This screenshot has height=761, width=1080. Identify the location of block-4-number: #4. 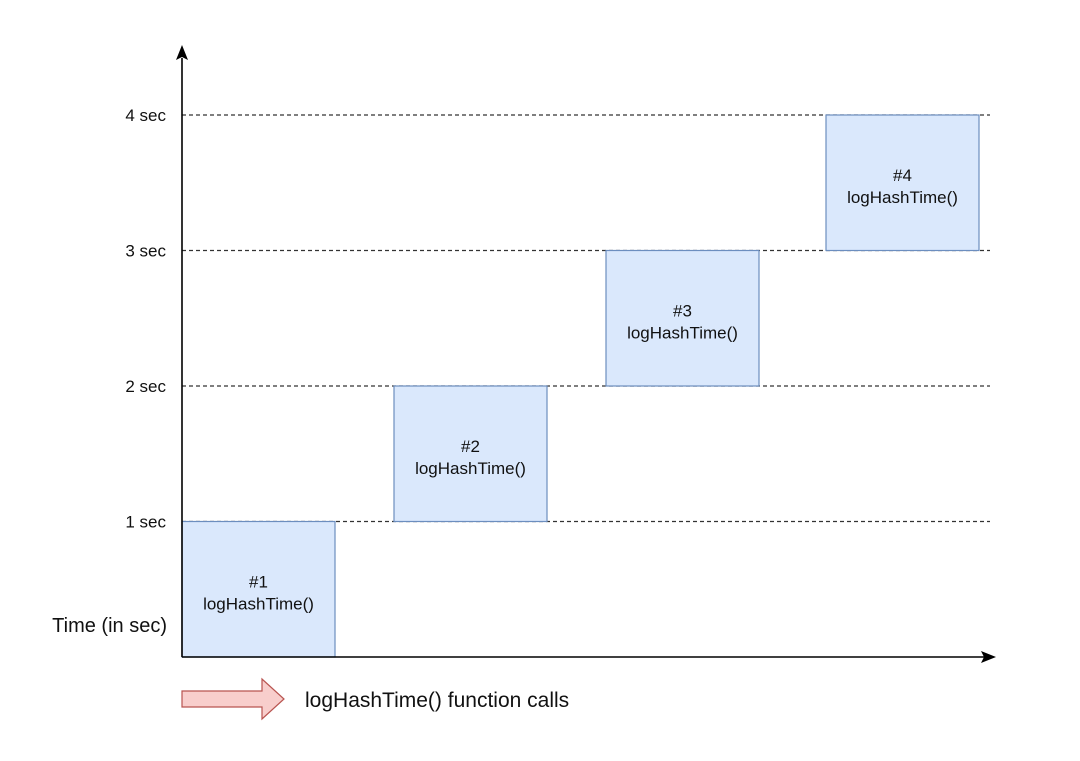
(902, 175).